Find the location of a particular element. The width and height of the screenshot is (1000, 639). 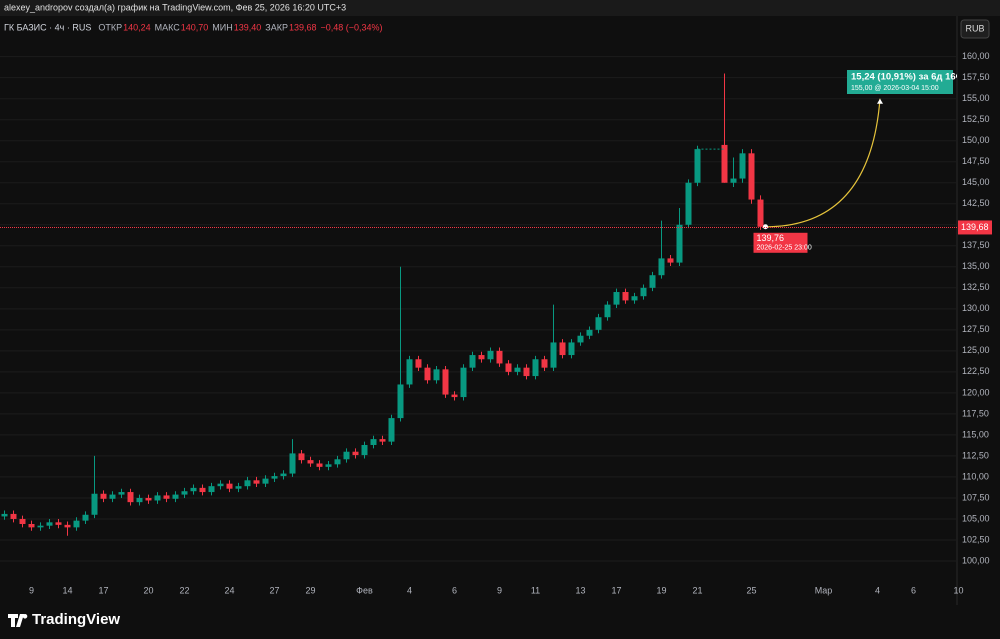

y-tick-label: 120,00 is located at coordinates (976, 392).